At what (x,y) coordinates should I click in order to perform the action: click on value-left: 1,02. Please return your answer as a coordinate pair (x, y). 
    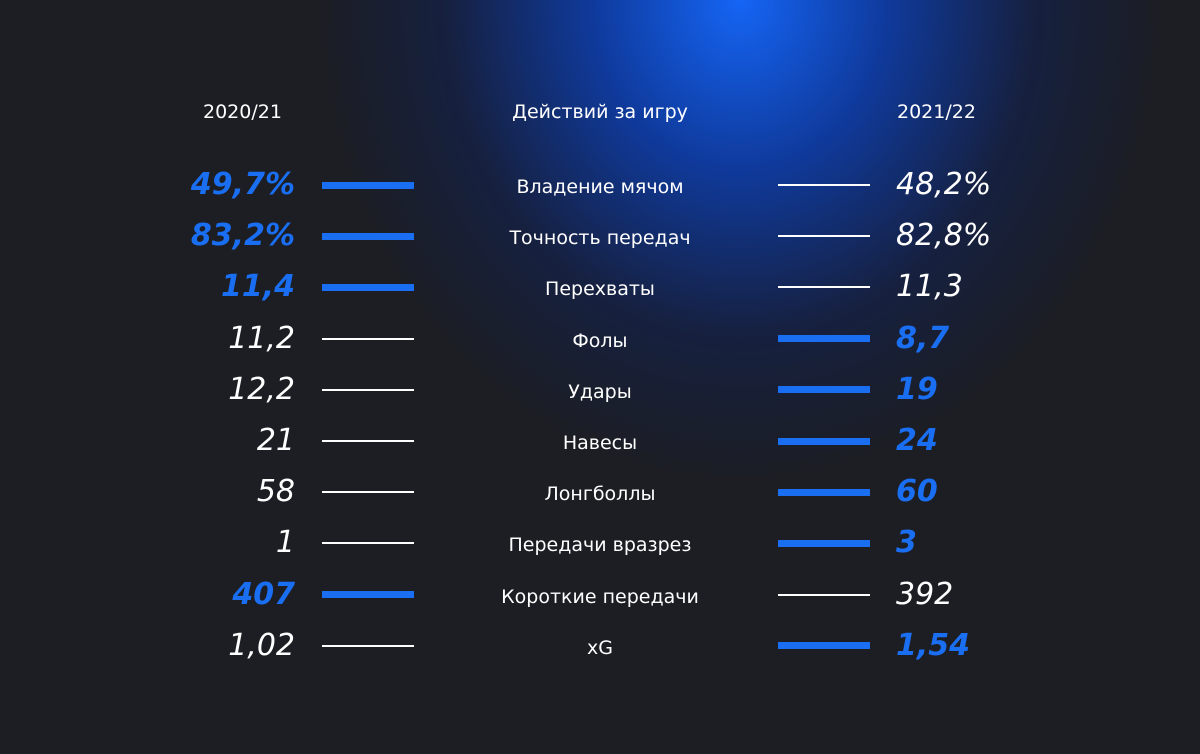
    Looking at the image, I should click on (261, 645).